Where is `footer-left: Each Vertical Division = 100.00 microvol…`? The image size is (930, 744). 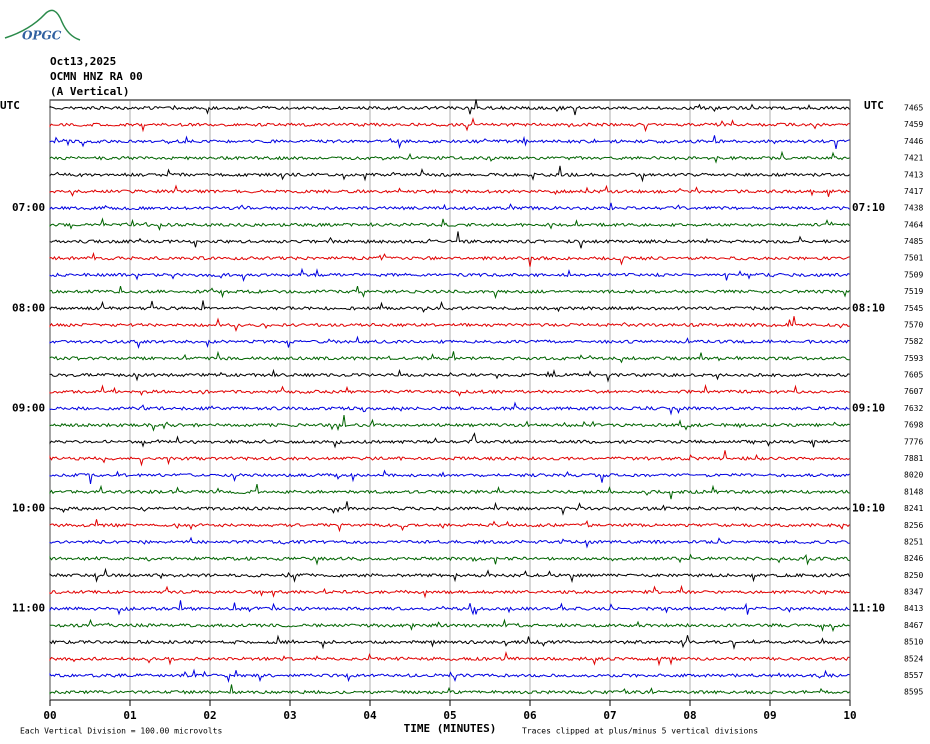 footer-left: Each Vertical Division = 100.00 microvol… is located at coordinates (121, 731).